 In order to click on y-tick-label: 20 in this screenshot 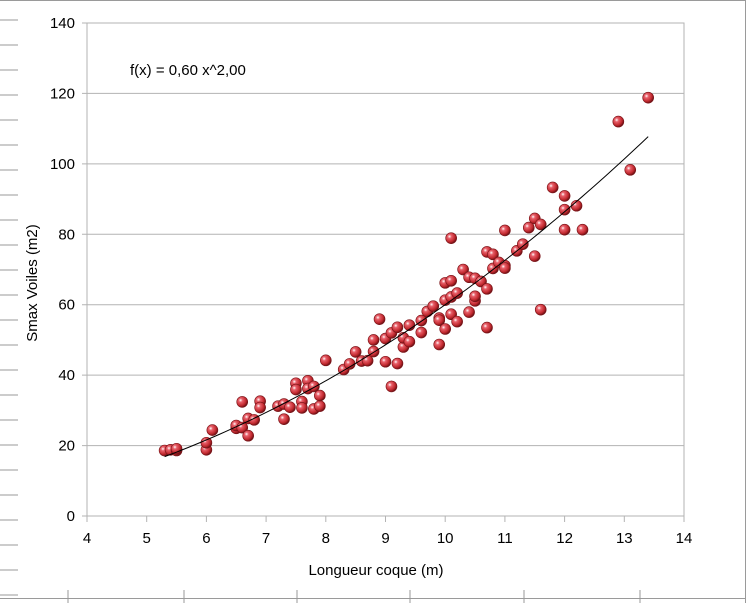, I will do `click(66, 446)`.